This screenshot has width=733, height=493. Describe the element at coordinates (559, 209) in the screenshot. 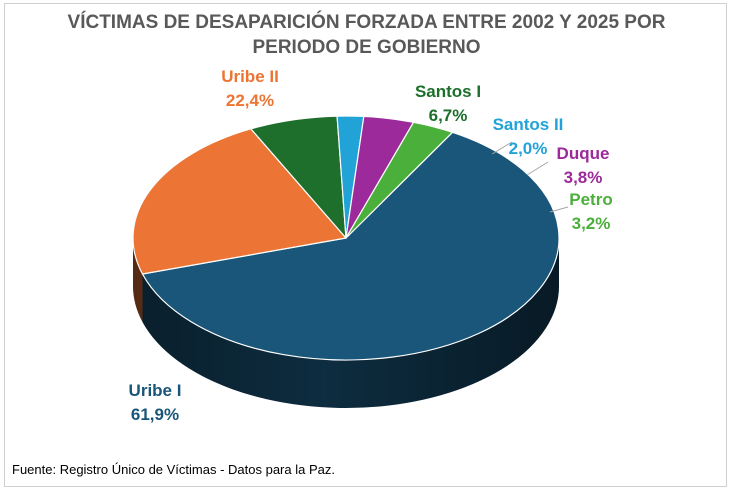

I see `leader-line-petro` at that location.